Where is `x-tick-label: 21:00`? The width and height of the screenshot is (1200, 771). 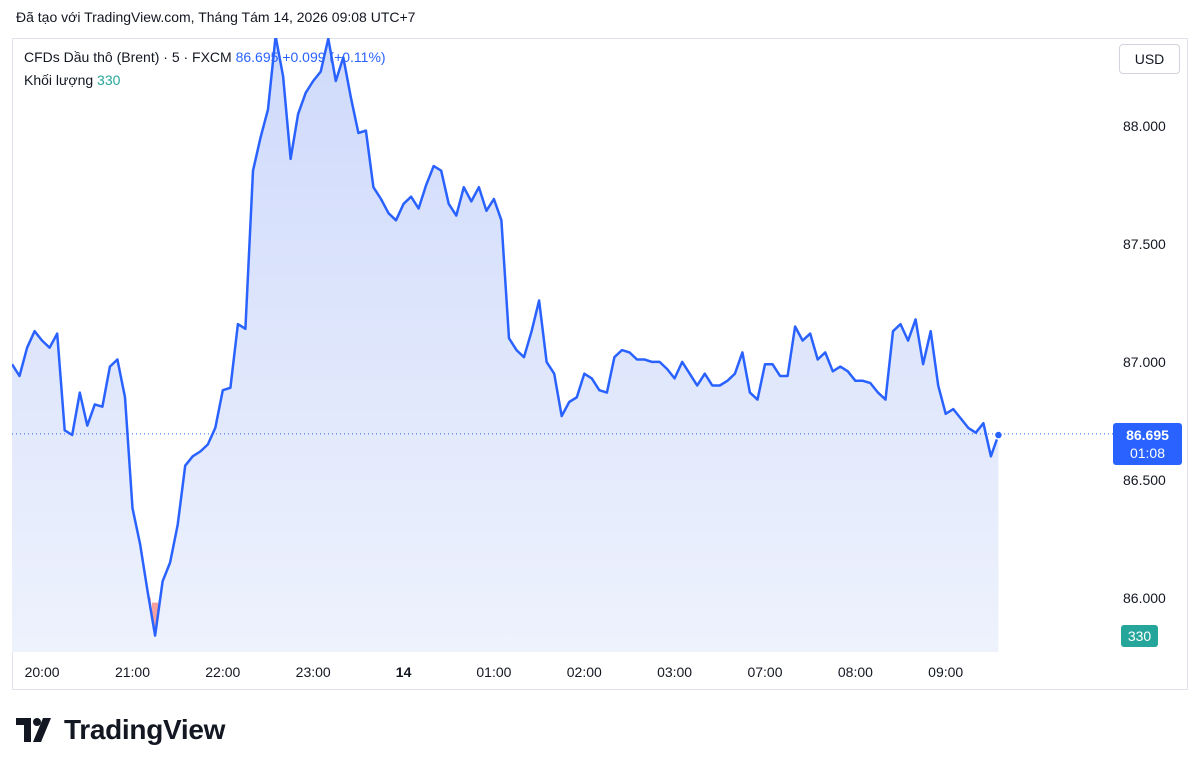 x-tick-label: 21:00 is located at coordinates (132, 672).